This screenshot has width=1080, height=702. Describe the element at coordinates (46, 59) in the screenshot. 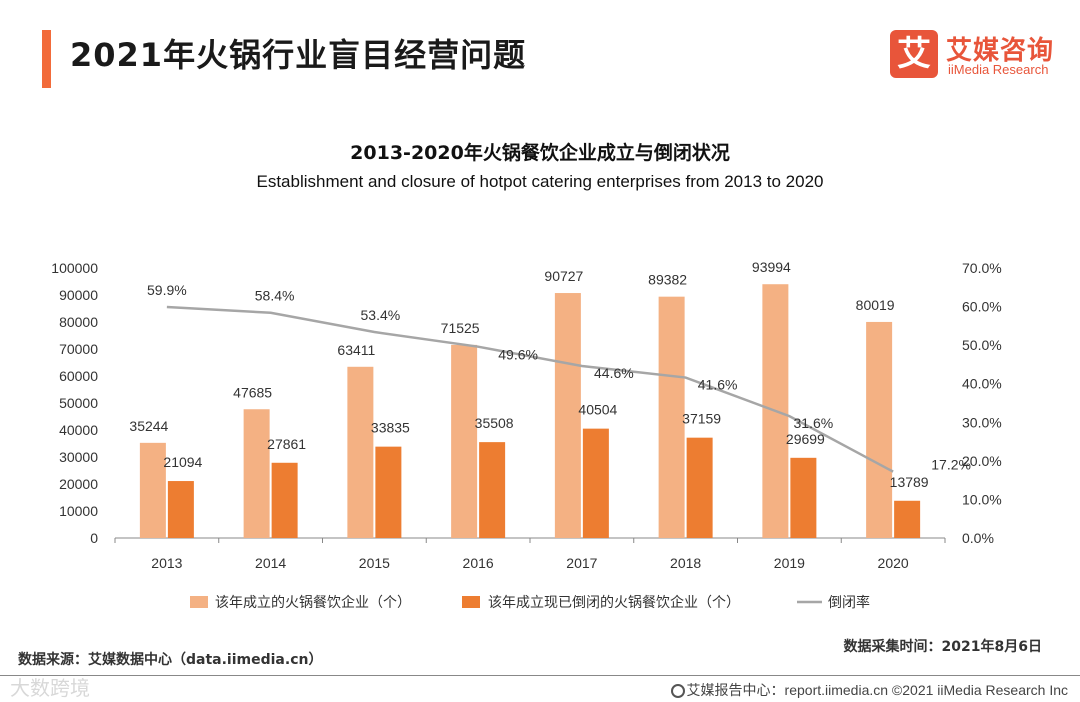

I see `title-accent-bar` at that location.